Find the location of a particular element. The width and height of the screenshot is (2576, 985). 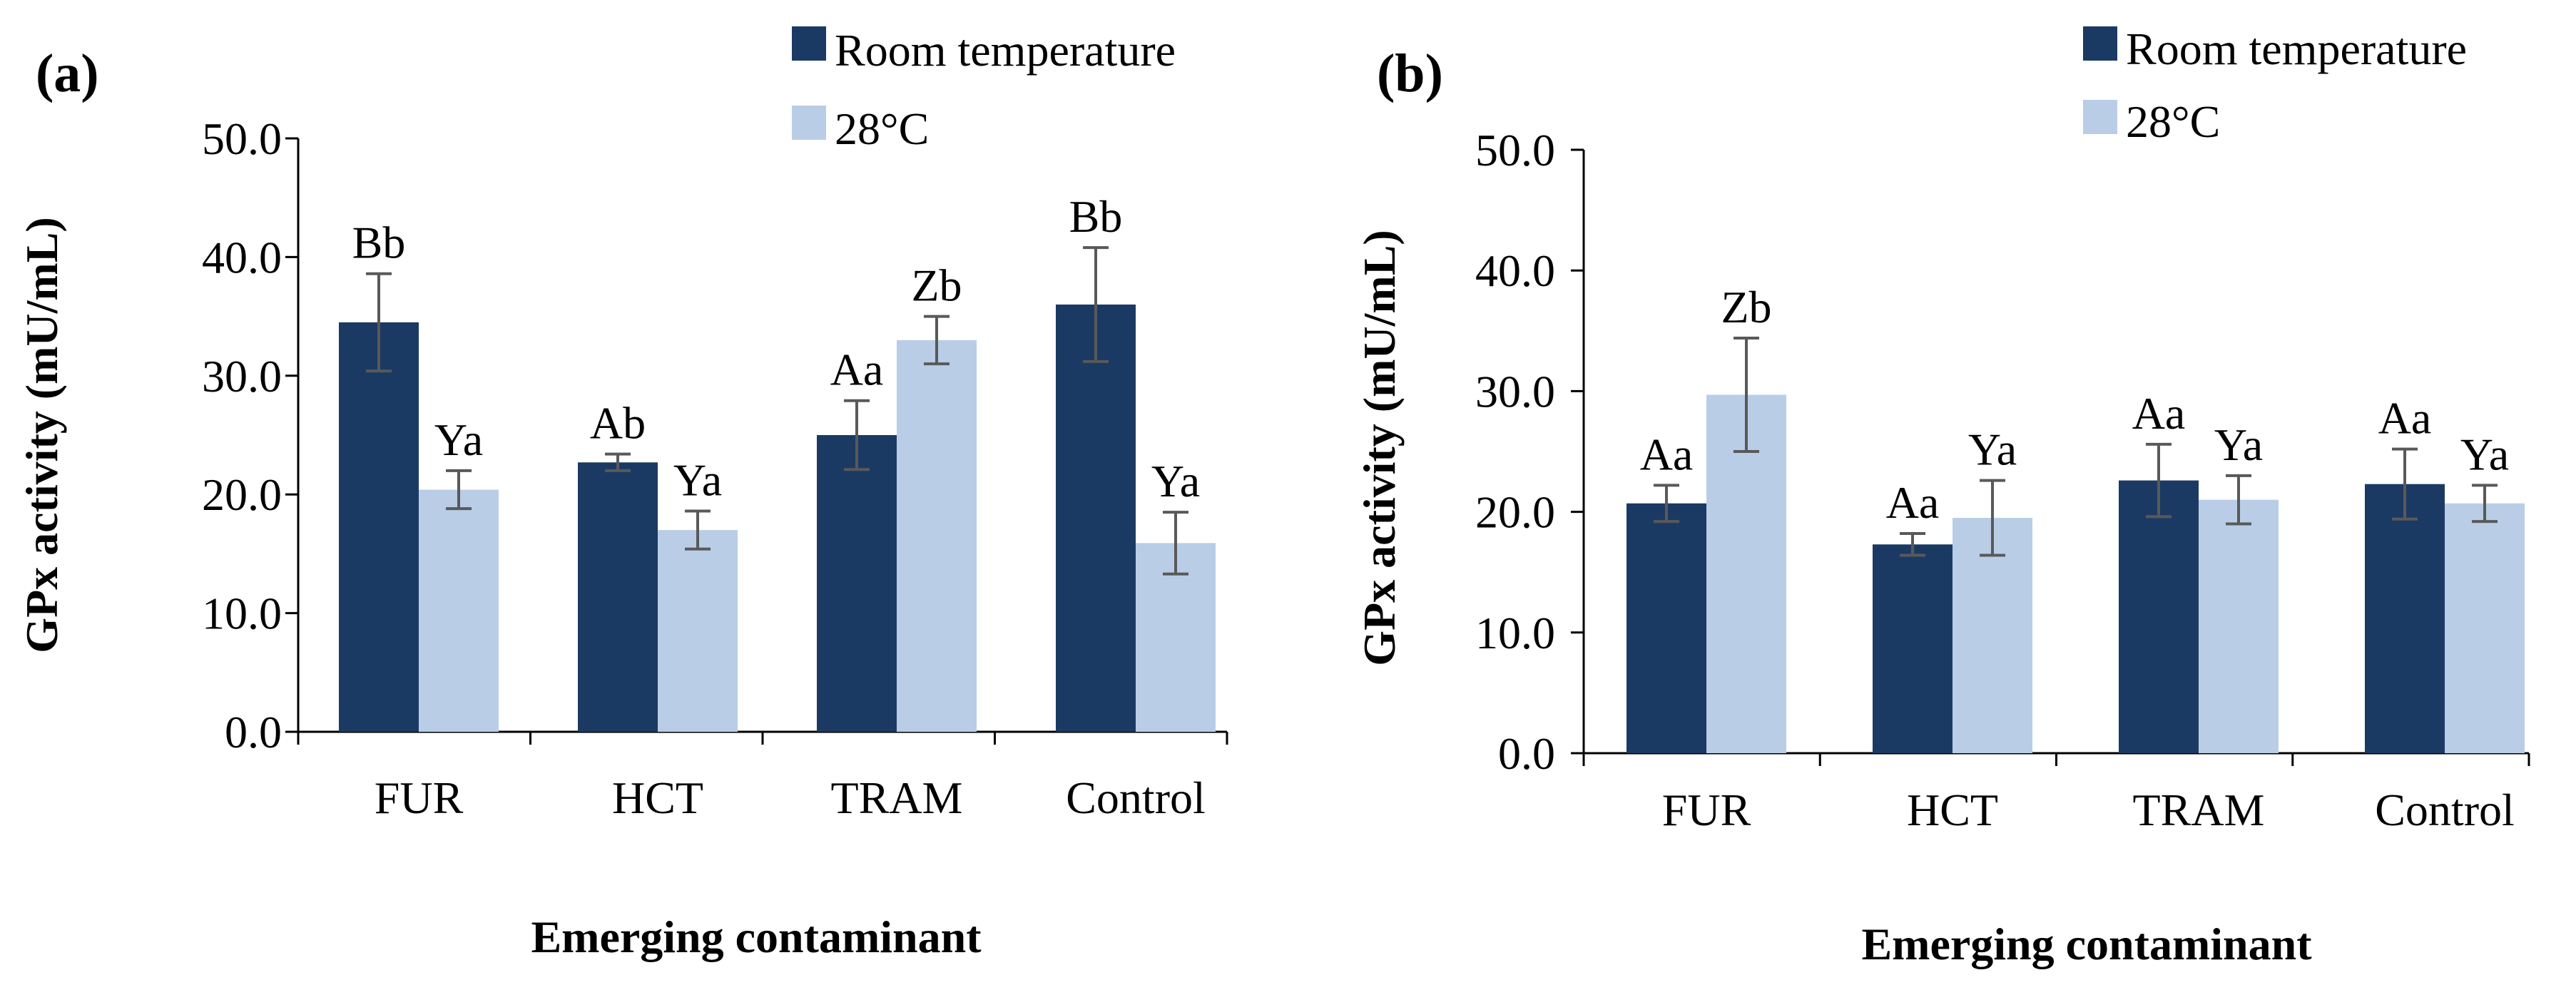

panel-label: (b) is located at coordinates (1410, 73).